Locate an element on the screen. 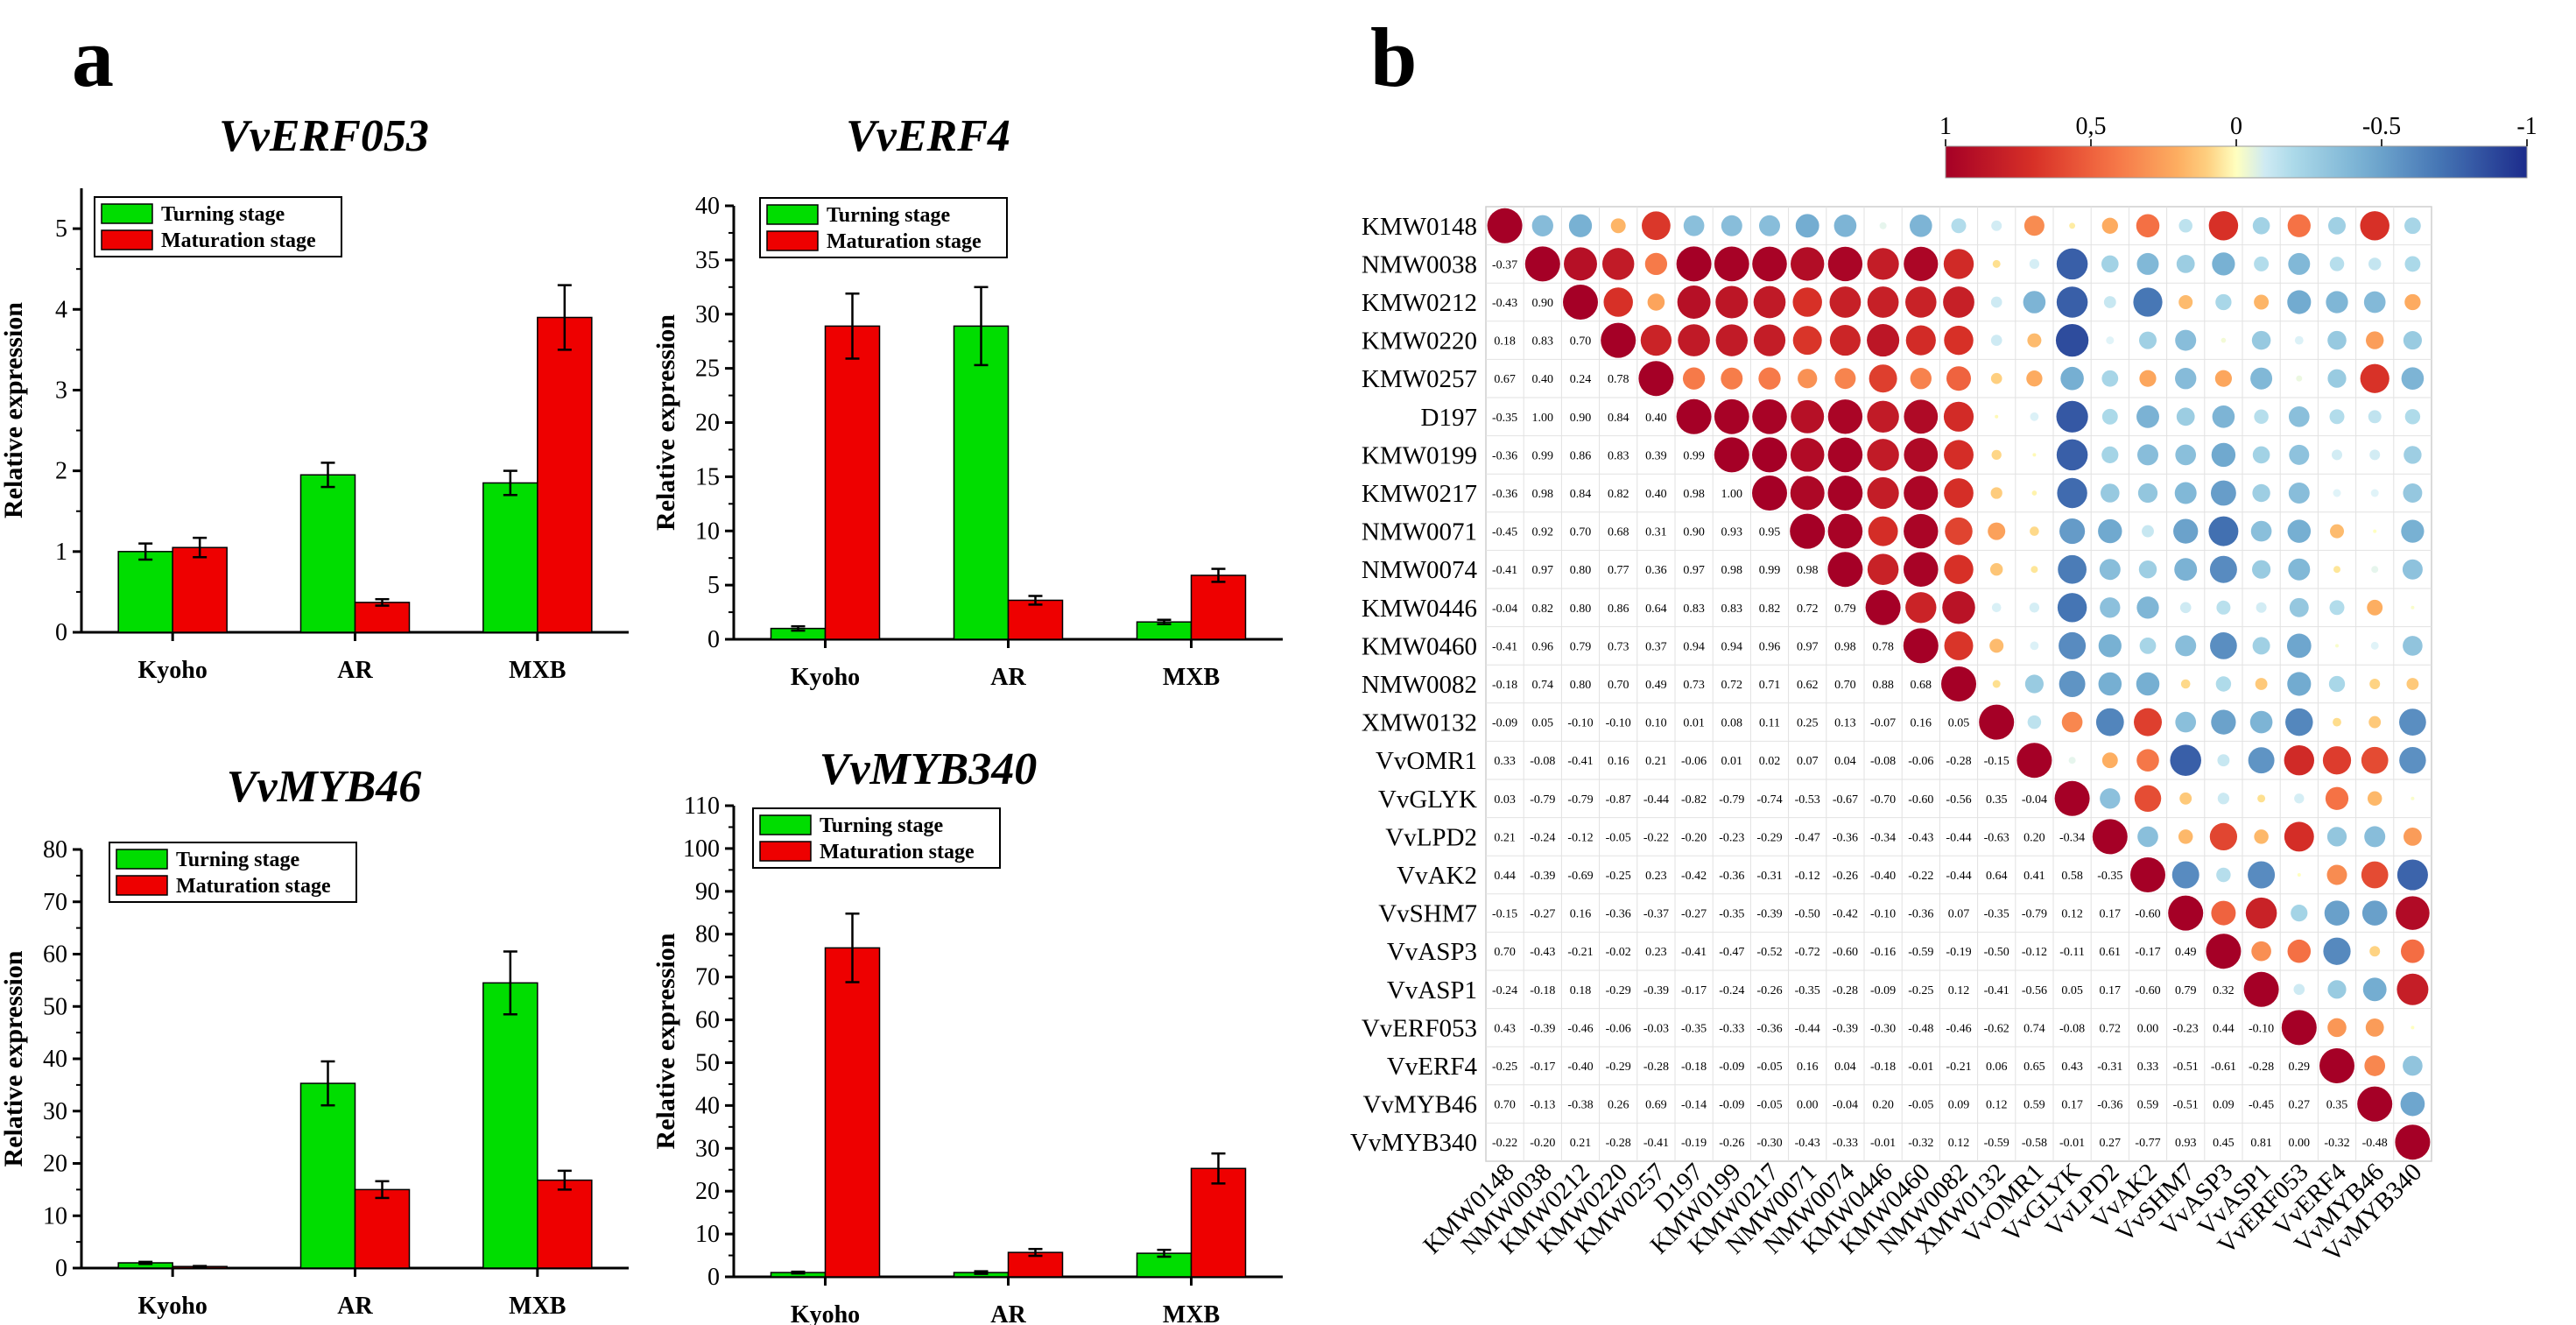 This screenshot has width=2576, height=1325. corr-value: 0.98 is located at coordinates (1845, 646).